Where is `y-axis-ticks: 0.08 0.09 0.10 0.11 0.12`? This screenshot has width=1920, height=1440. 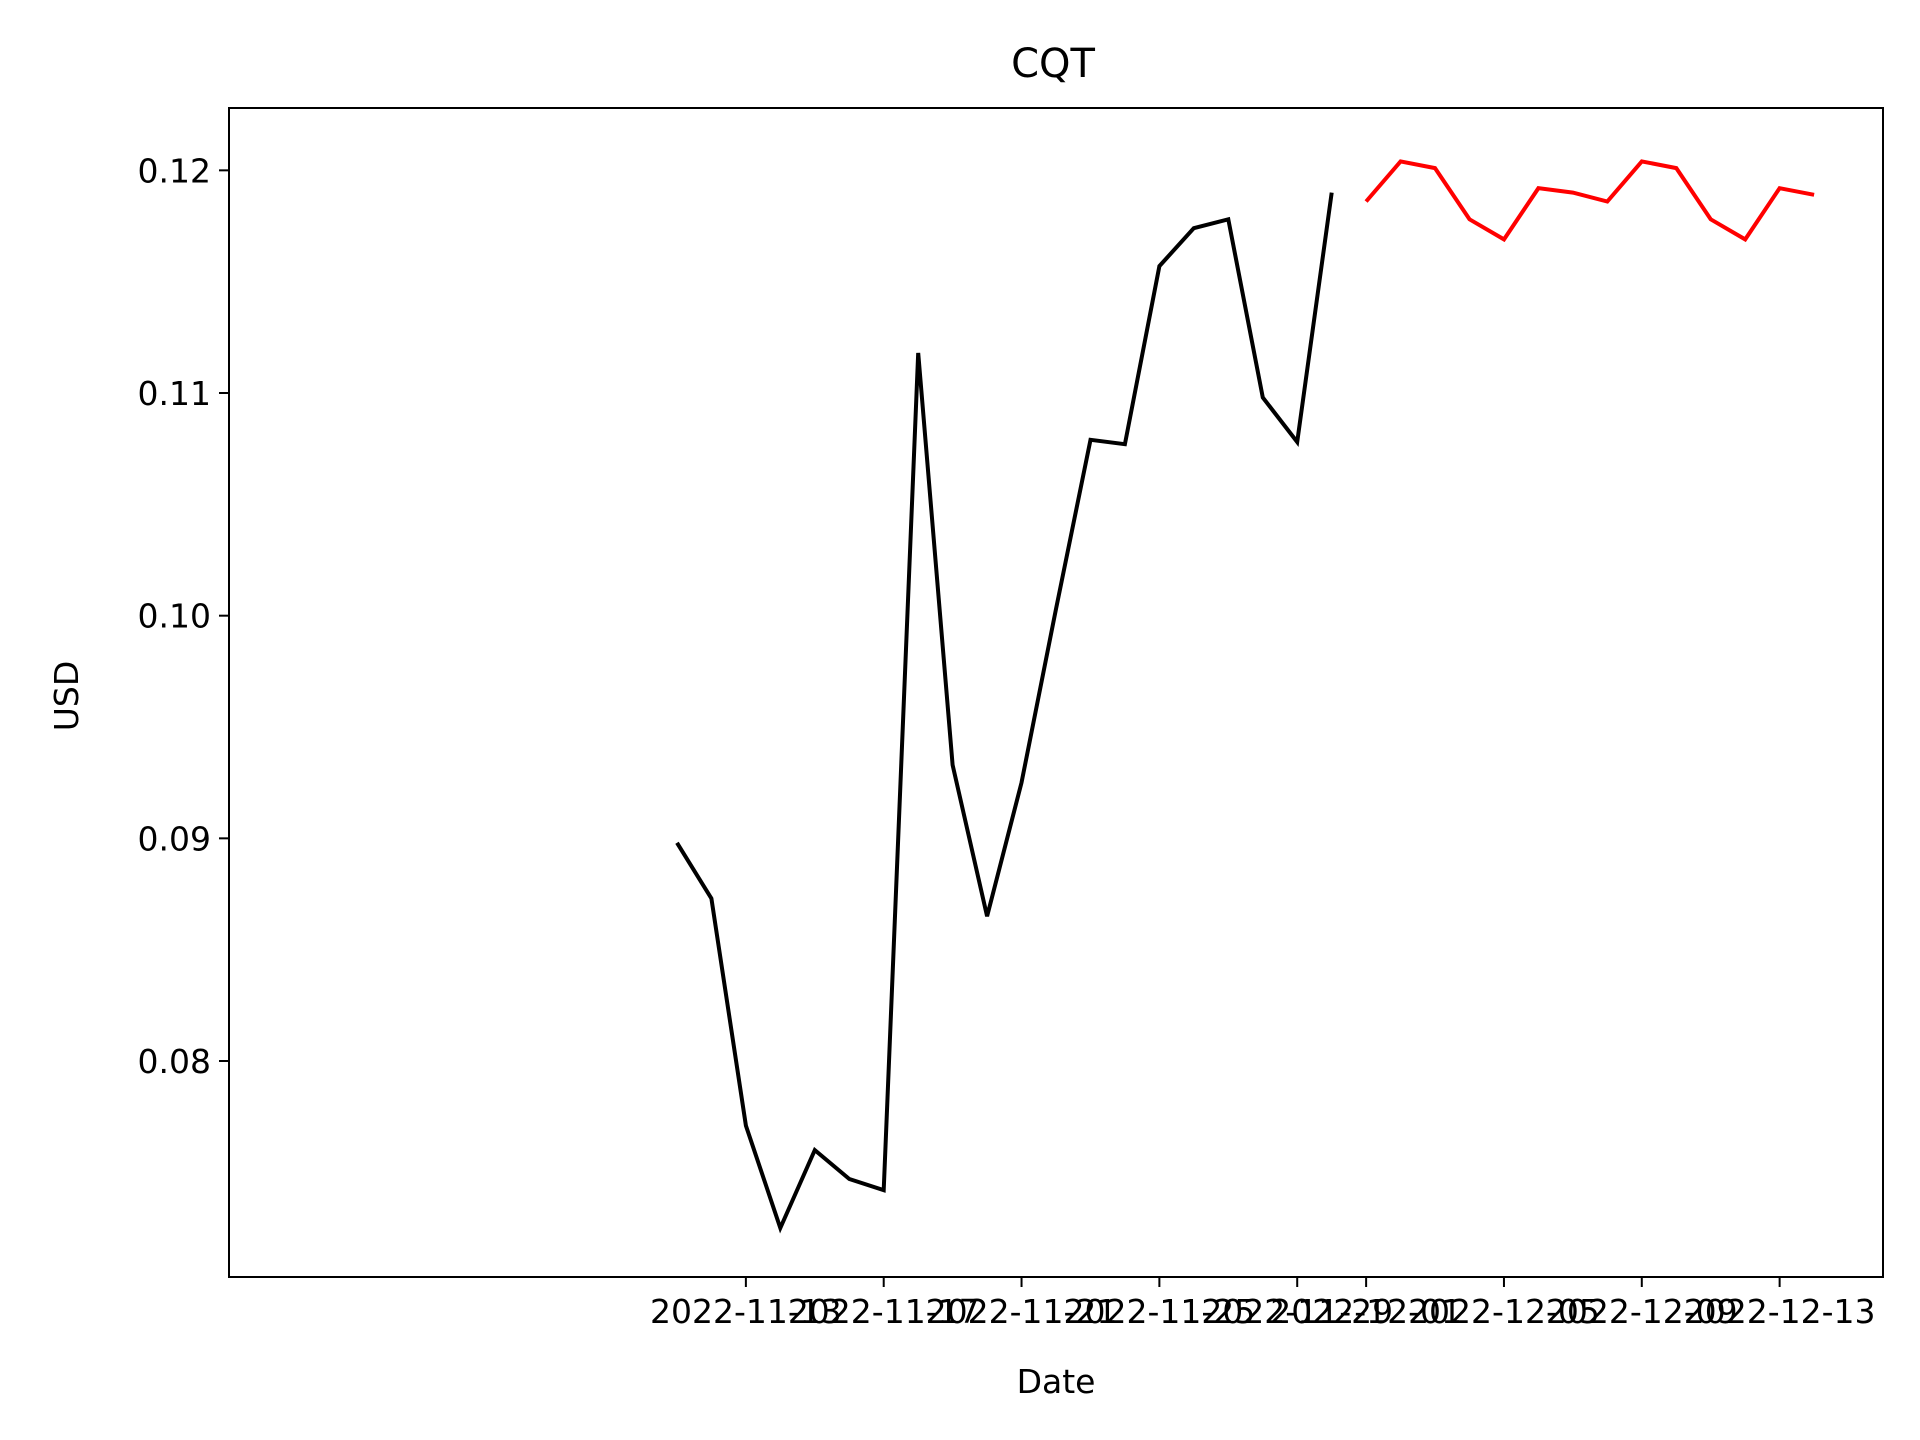 y-axis-ticks: 0.08 0.09 0.10 0.11 0.12 is located at coordinates (183, 616).